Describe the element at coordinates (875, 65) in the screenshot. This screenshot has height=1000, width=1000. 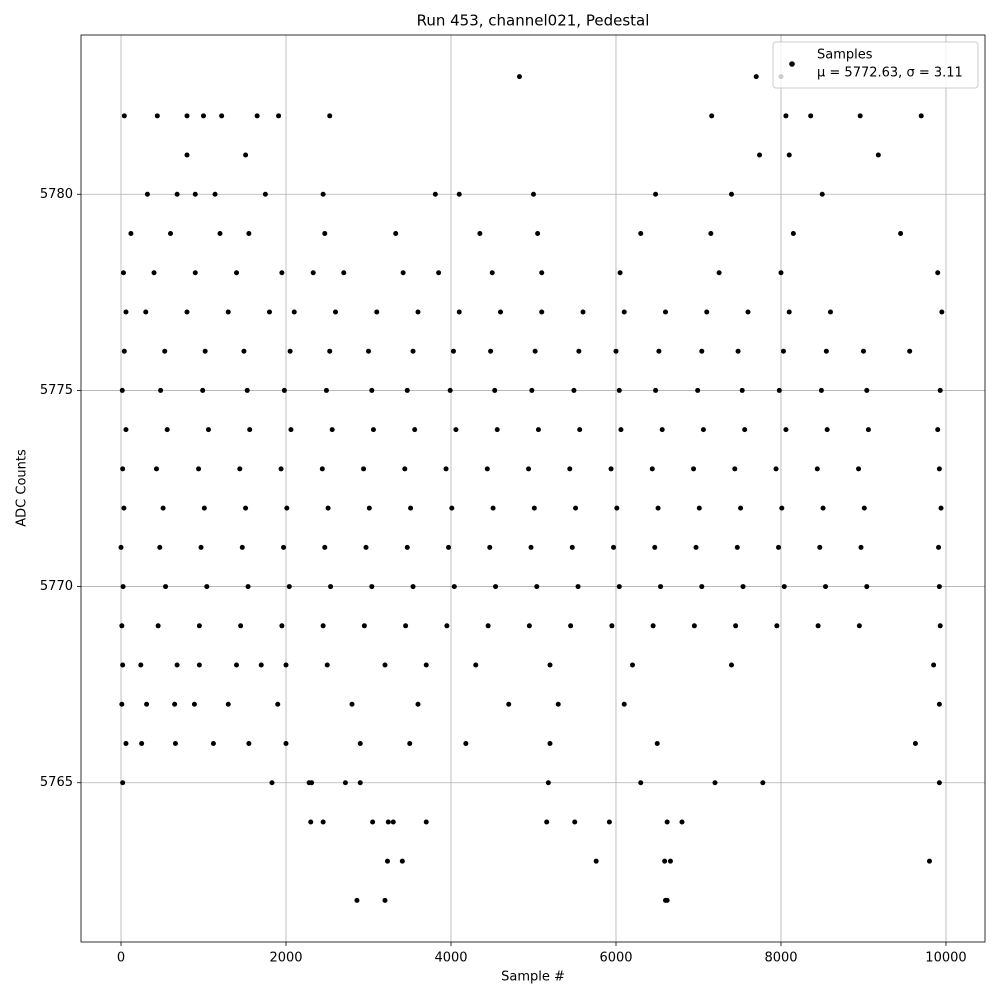
I see `legend: Samples μ = 5772.63, σ = 3.11` at that location.